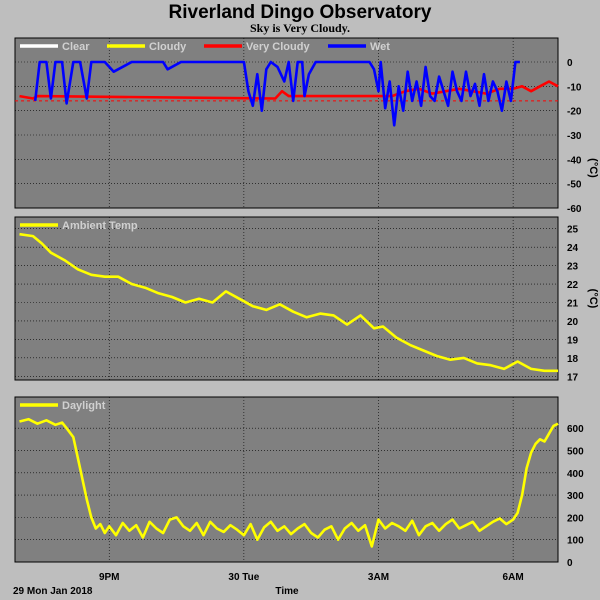 Image resolution: width=600 pixels, height=600 pixels. What do you see at coordinates (575, 429) in the screenshot?
I see `daylight-y-tick-label: 600` at bounding box center [575, 429].